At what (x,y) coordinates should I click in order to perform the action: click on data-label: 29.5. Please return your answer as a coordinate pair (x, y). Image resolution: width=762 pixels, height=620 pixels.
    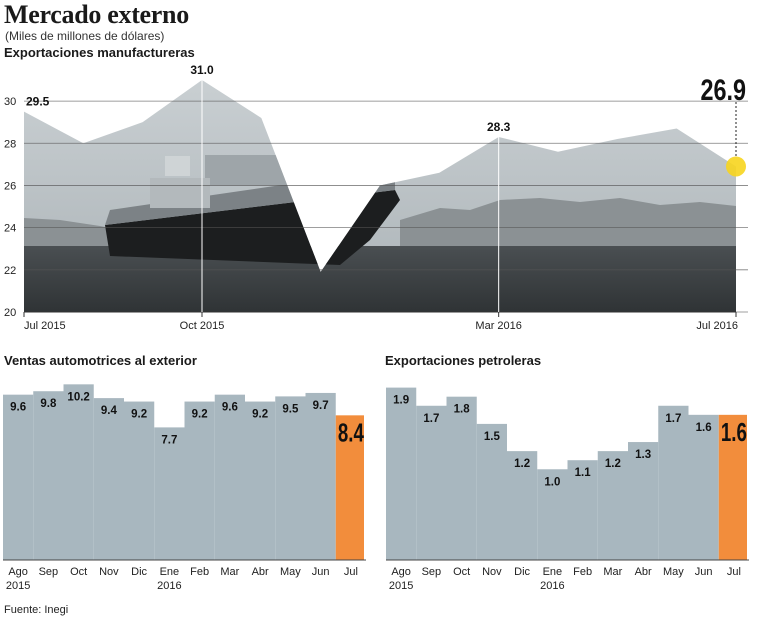
    Looking at the image, I should click on (38, 102).